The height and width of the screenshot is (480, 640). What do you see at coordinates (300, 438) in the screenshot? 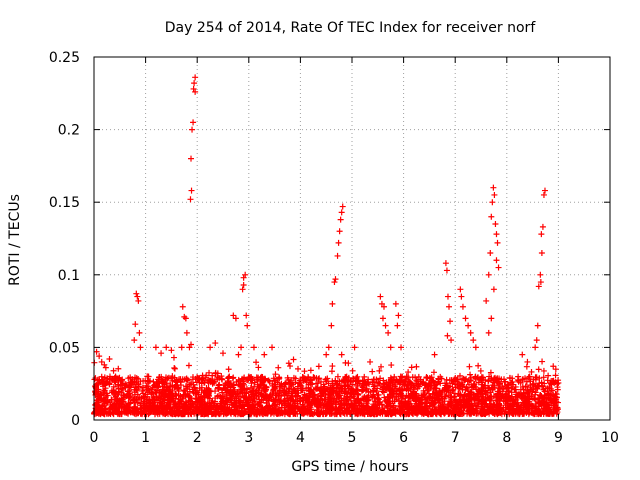
I see `x-tick-label: 4` at bounding box center [300, 438].